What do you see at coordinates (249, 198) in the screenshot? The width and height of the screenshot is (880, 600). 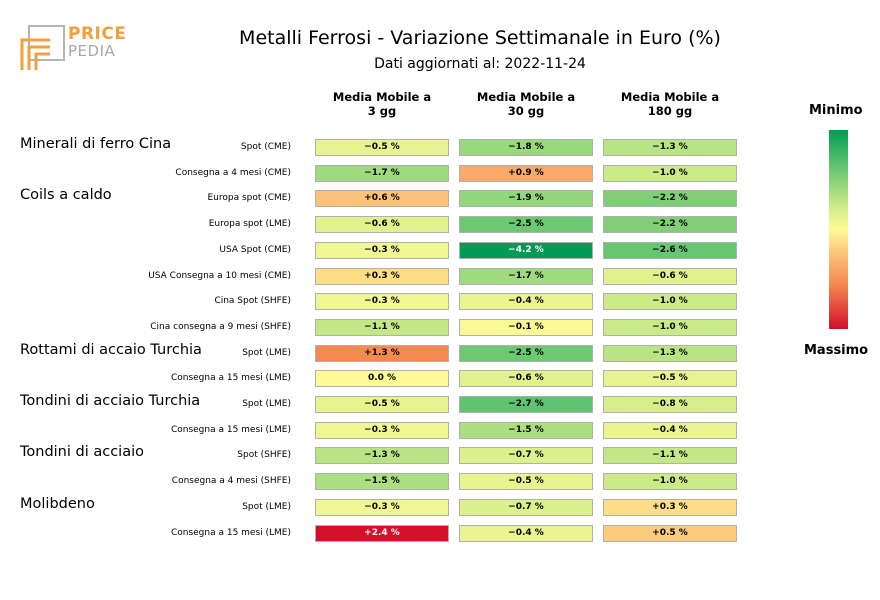 I see `row-label: Europa spot (CME)` at bounding box center [249, 198].